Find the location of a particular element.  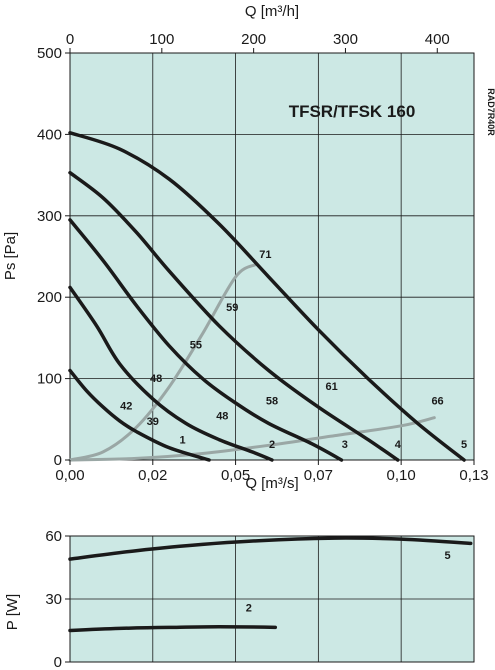

curve-annotation: 39 is located at coordinates (153, 422).